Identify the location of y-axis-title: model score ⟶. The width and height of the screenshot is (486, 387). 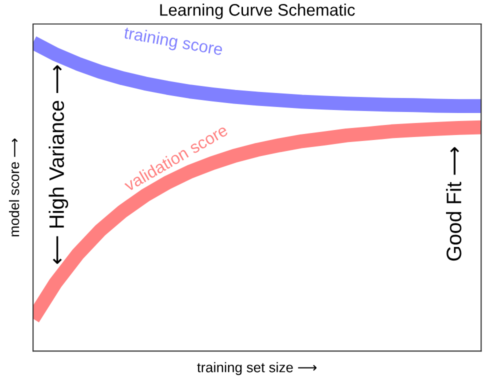
(14, 187).